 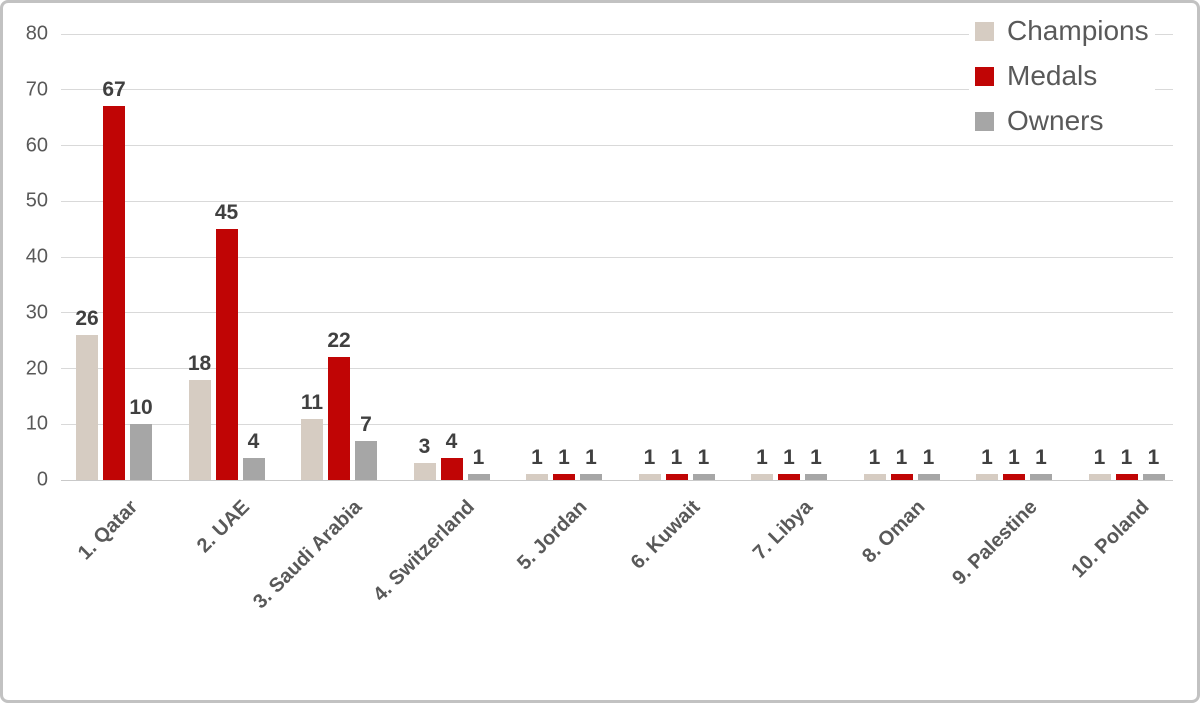 I want to click on bar-owners-9: 1, so click(x=1041, y=463).